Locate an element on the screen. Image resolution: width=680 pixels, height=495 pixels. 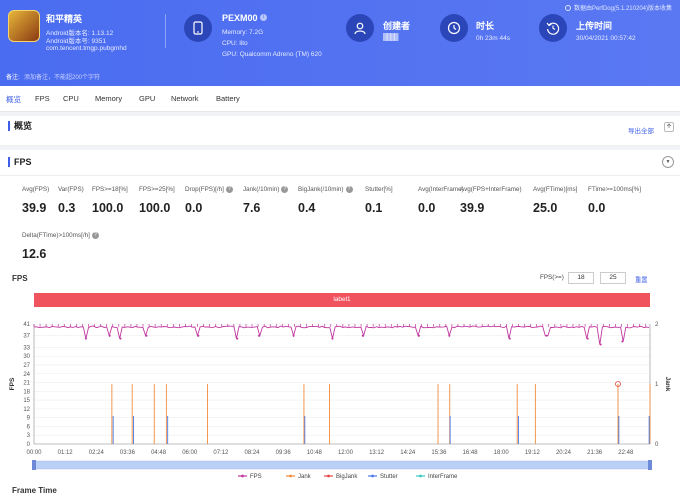
tab-gpu: GPU is located at coordinates (147, 98).